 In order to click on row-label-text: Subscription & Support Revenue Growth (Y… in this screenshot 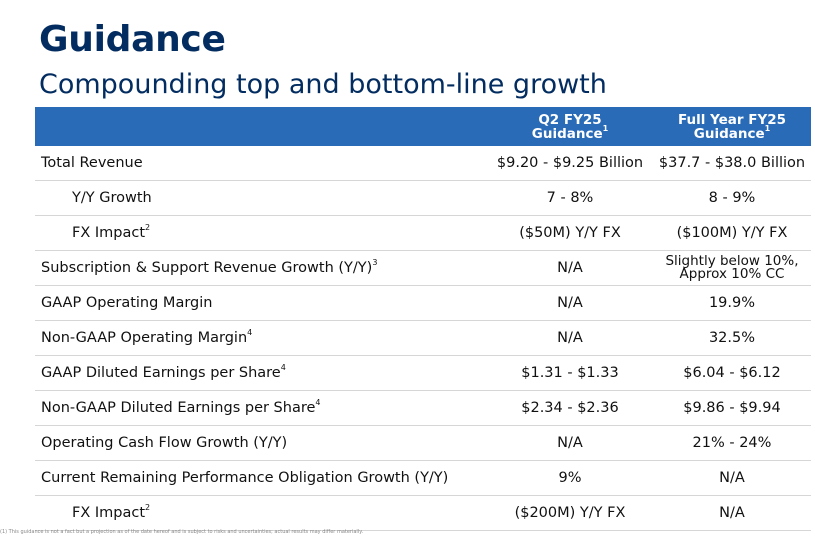, I will do `click(207, 268)`.